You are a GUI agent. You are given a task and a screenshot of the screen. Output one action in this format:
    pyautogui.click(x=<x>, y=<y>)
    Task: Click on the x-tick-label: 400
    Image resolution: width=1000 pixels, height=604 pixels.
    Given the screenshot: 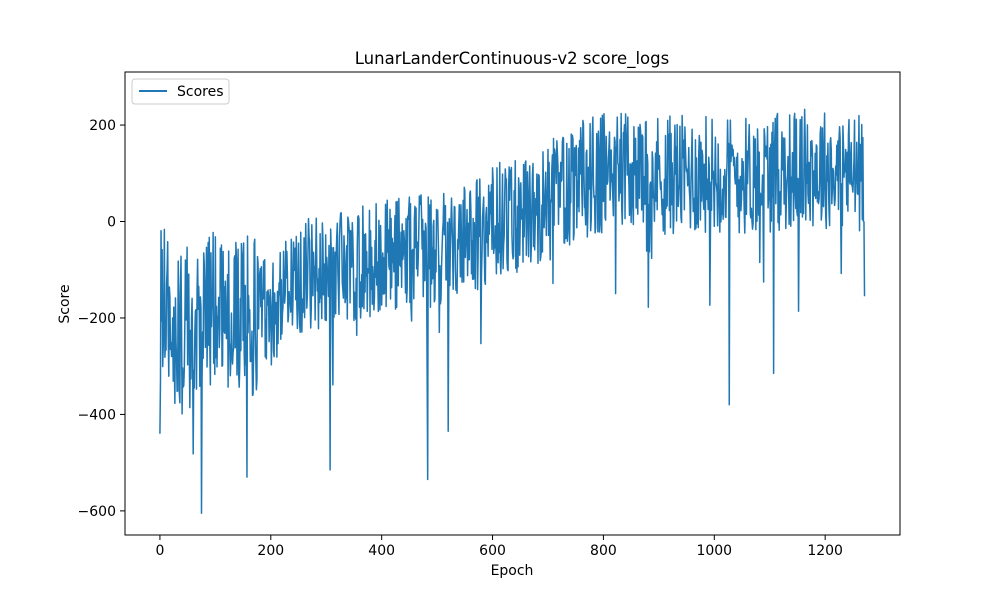 What is the action you would take?
    pyautogui.click(x=381, y=551)
    